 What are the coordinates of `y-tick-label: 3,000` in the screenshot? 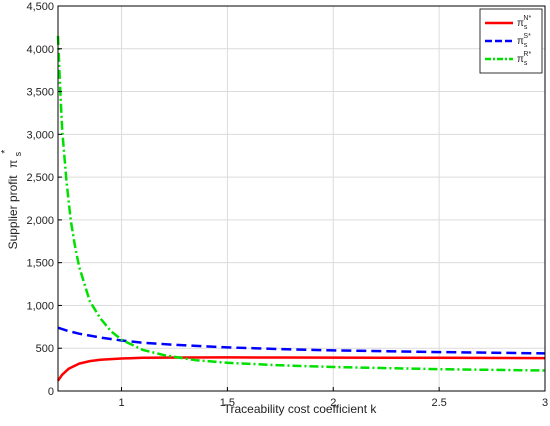 It's located at (40, 135).